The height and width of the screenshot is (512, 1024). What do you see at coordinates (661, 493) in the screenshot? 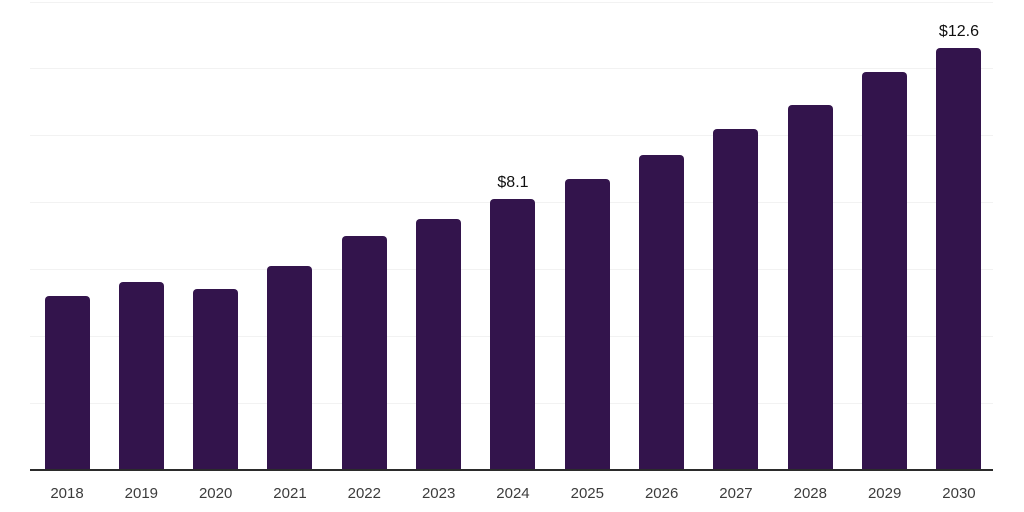
I see `x-tick-2026: 2026` at bounding box center [661, 493].